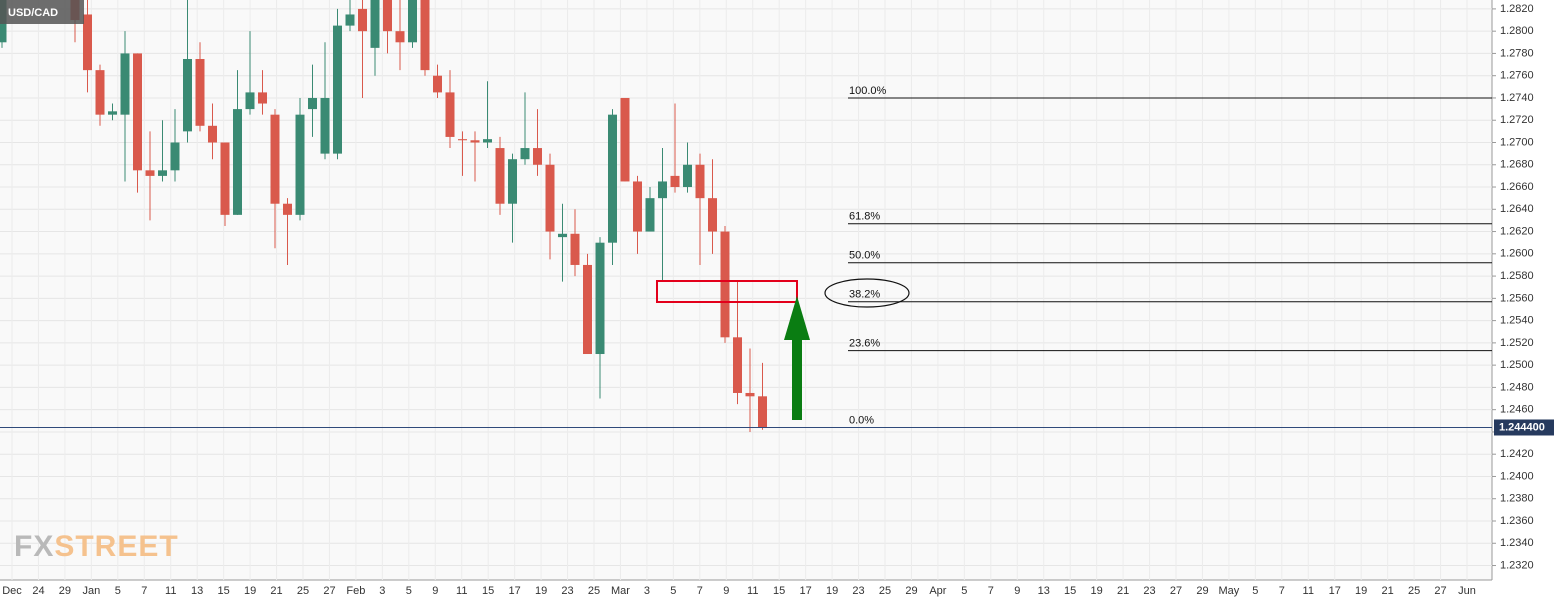 Image resolution: width=1564 pixels, height=604 pixels. What do you see at coordinates (864, 256) in the screenshot?
I see `fib-label: 50.0%` at bounding box center [864, 256].